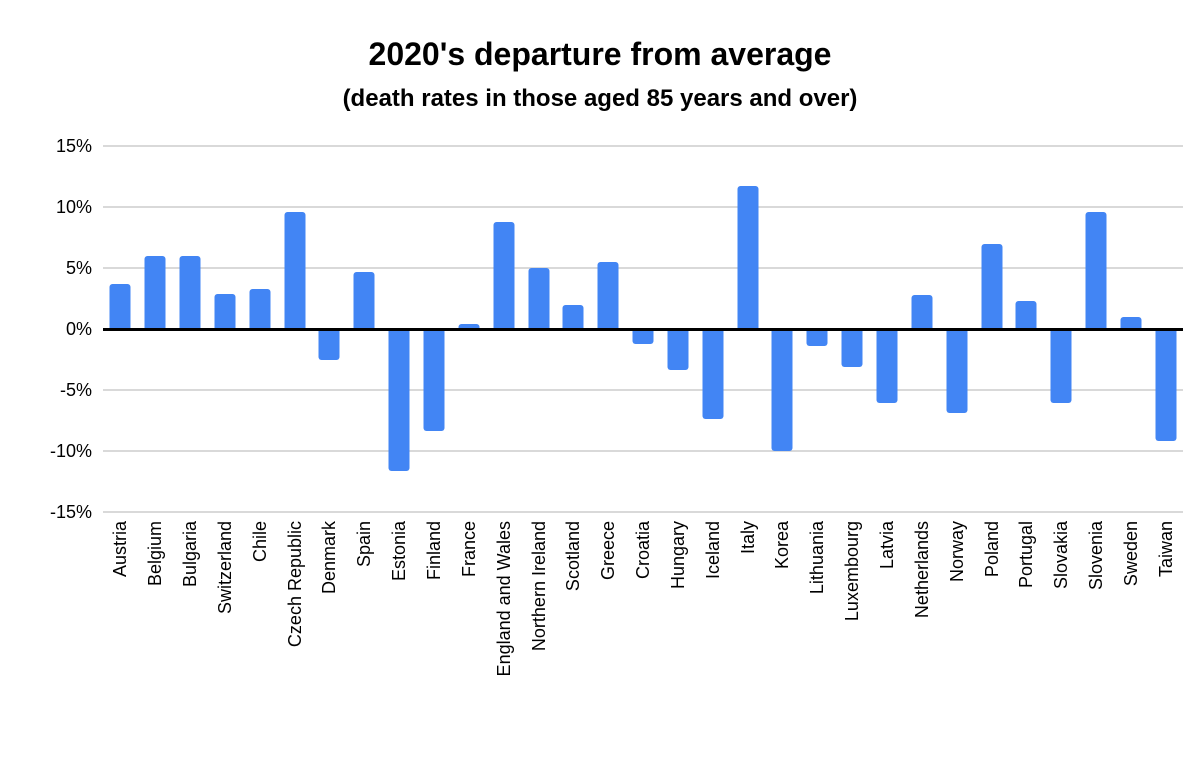 The image size is (1200, 774). What do you see at coordinates (190, 292) in the screenshot?
I see `bar-bulgaria` at bounding box center [190, 292].